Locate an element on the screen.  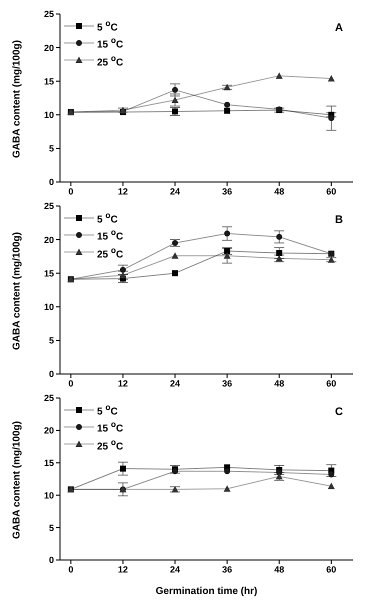
x-axis-title: Germination time (hr) is located at coordinates (207, 591).